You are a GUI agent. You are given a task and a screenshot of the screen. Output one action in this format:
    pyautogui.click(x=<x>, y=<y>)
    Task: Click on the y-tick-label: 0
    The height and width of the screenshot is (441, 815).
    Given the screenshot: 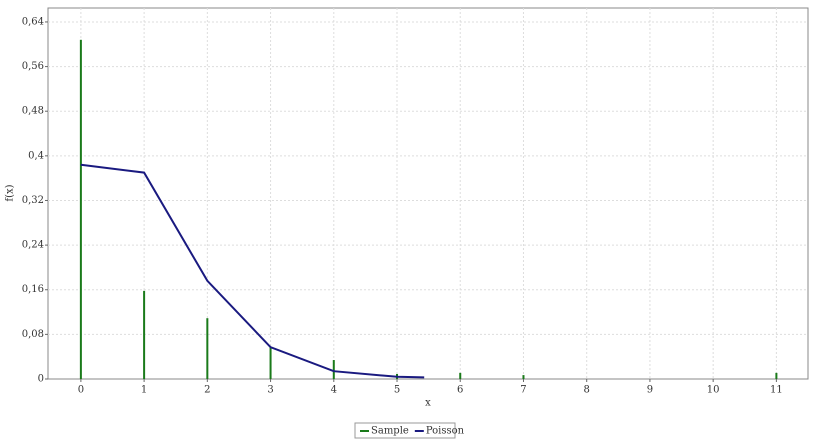 What is the action you would take?
    pyautogui.click(x=41, y=379)
    